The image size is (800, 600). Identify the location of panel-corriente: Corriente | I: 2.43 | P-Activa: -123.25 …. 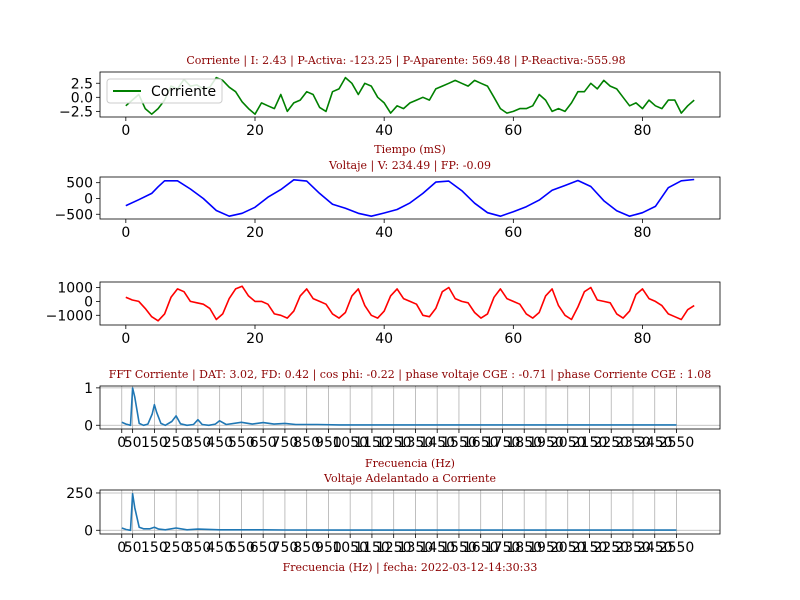
(390, 105).